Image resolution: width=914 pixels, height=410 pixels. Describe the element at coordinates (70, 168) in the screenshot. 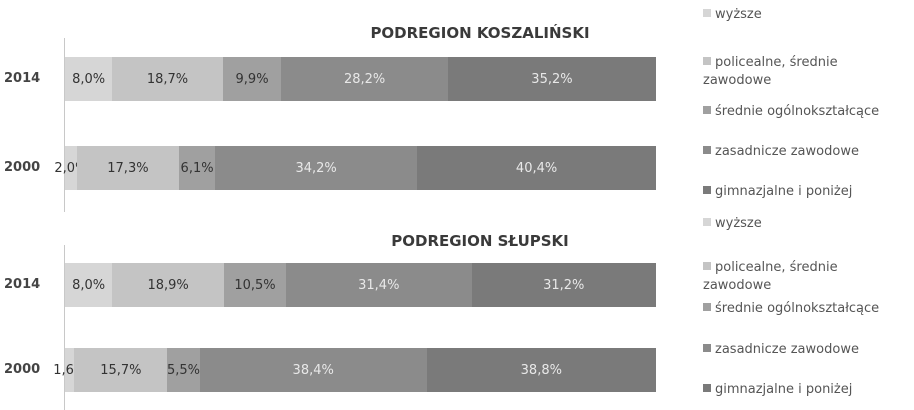

I see `bar-segment: 2,0%` at that location.